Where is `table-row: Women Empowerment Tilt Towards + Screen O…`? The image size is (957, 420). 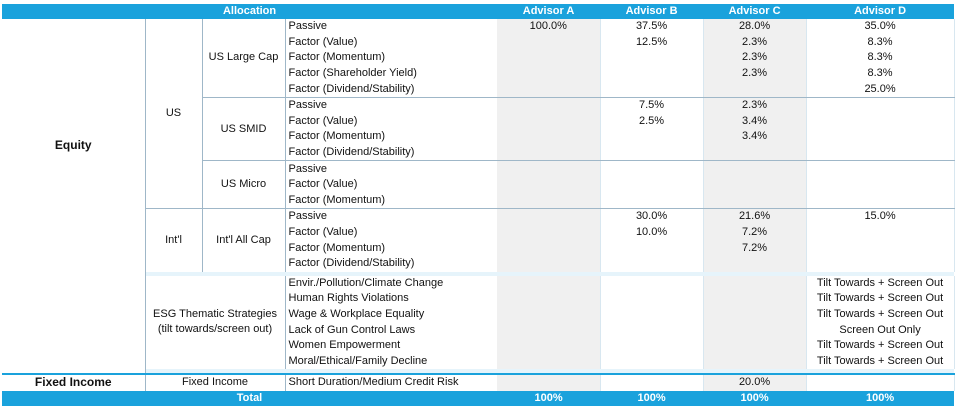
table-row: Women Empowerment Tilt Towards + Screen O… is located at coordinates (478, 345).